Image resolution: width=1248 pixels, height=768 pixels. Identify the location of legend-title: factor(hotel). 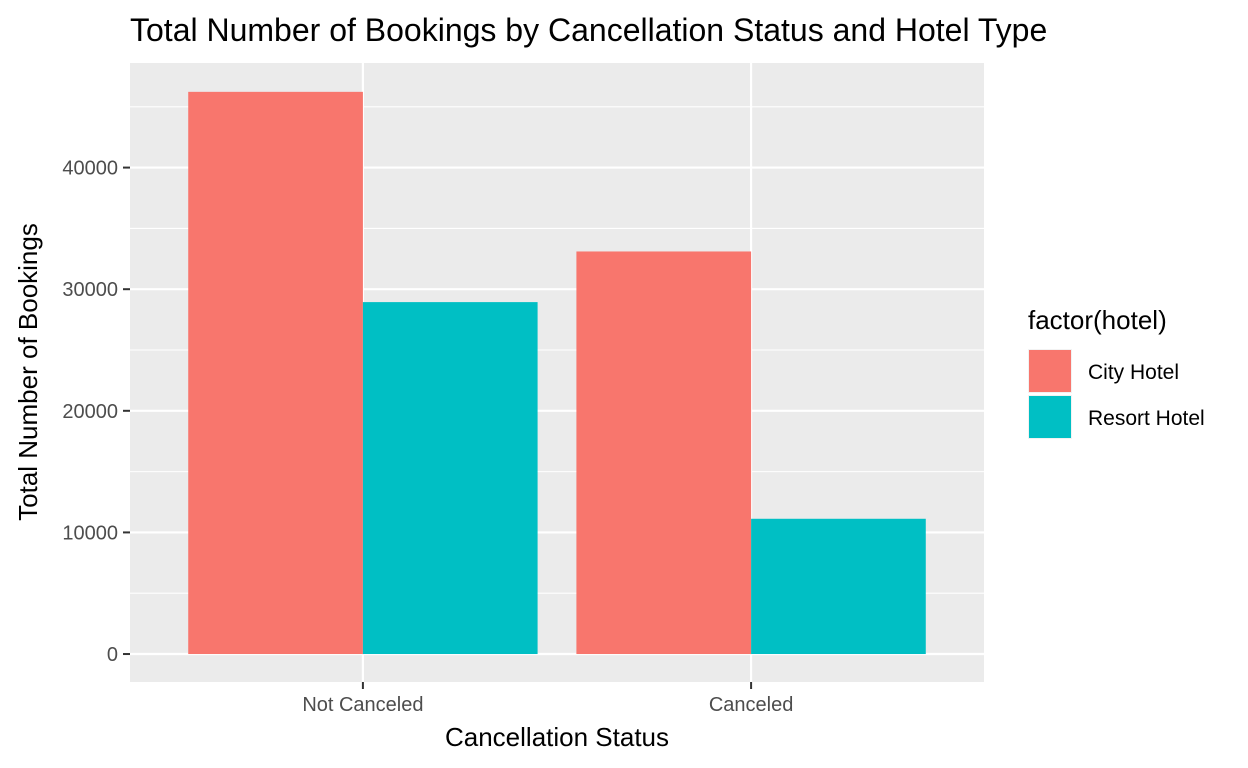
(1097, 320).